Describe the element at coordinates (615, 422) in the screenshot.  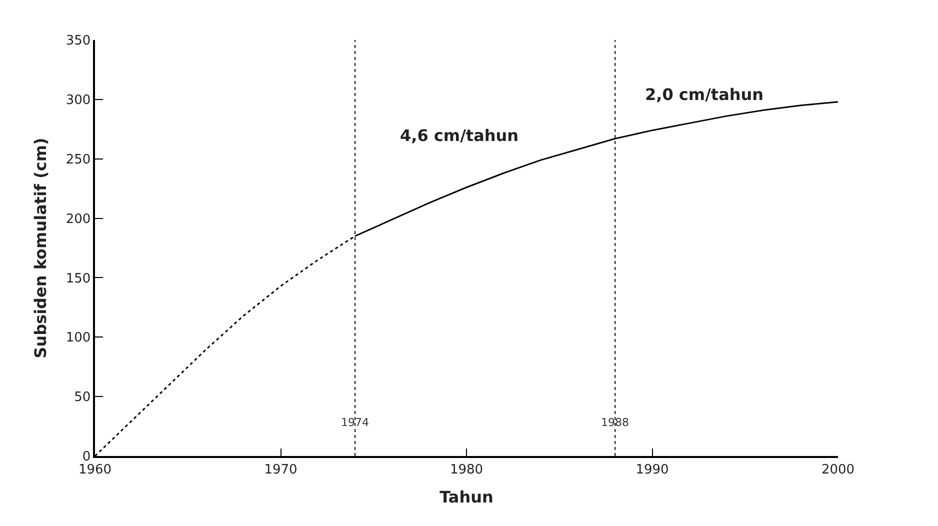
I see `ref-line-label: 1988` at that location.